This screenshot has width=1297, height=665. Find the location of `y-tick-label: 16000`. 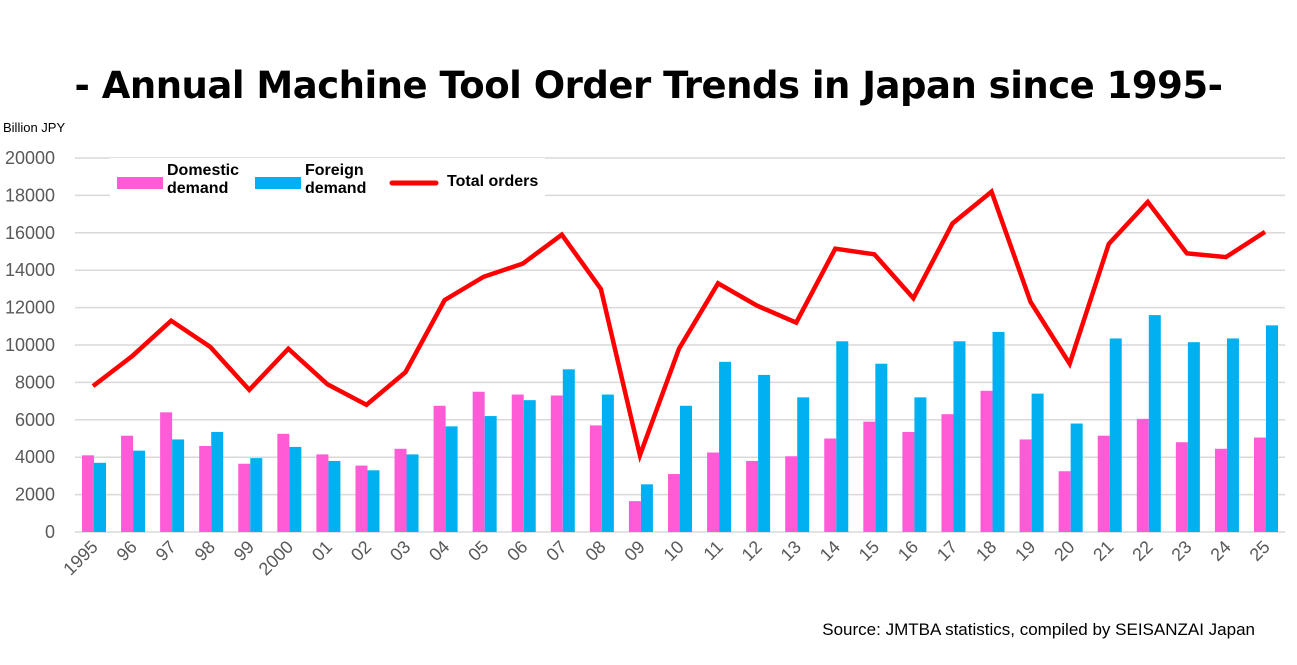

y-tick-label: 16000 is located at coordinates (30, 233).